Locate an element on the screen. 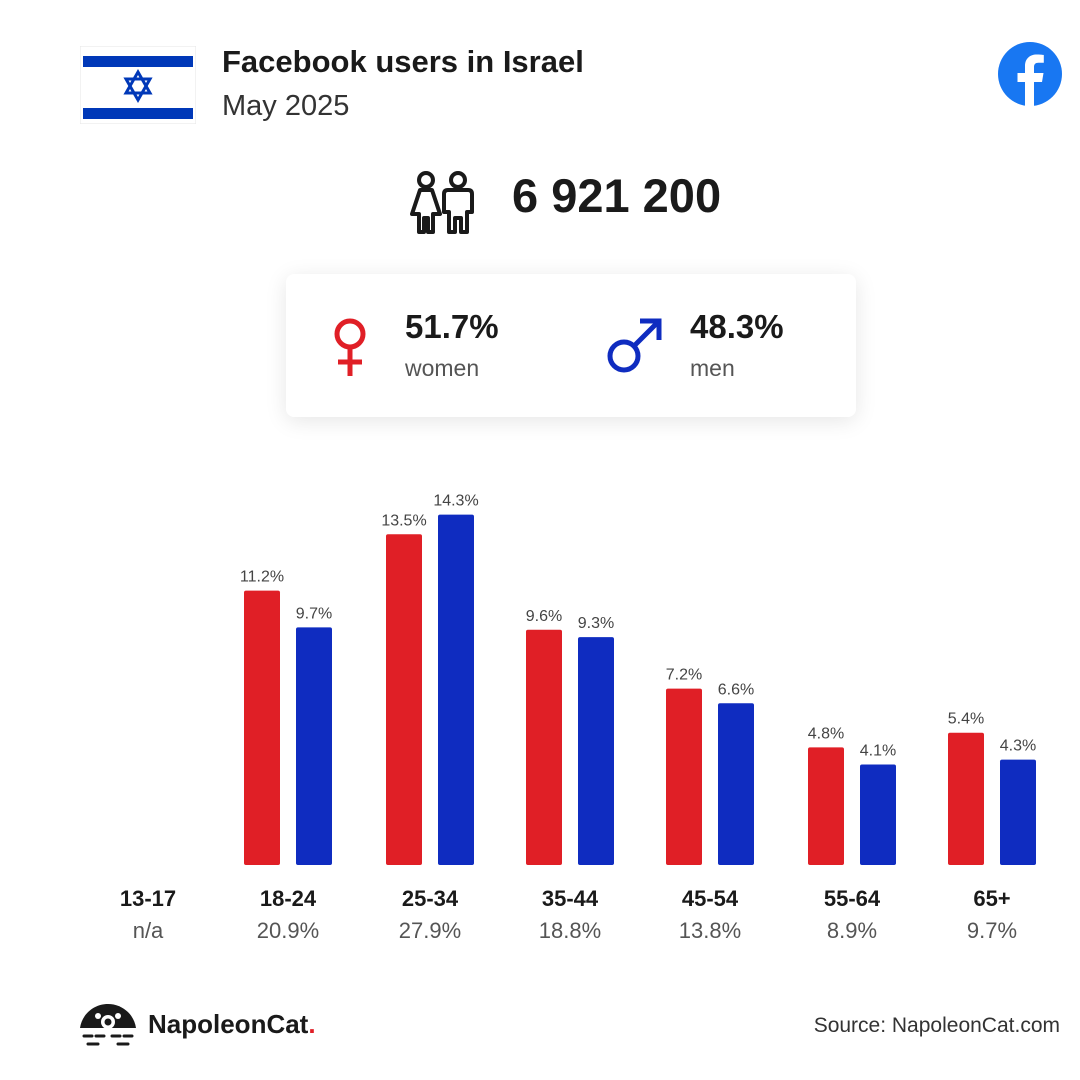  data-label-men-35-44: 9.3% is located at coordinates (596, 623).